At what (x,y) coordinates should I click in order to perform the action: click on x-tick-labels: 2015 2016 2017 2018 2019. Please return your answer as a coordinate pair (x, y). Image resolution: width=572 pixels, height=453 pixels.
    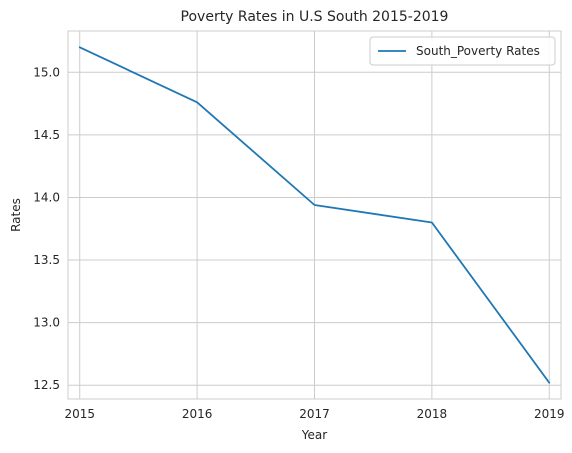
    Looking at the image, I should click on (314, 414).